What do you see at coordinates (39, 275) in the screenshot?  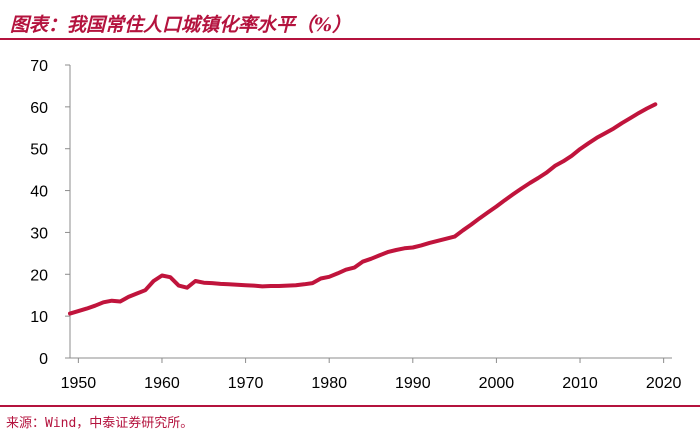 I see `y-tick-label: 20` at bounding box center [39, 275].